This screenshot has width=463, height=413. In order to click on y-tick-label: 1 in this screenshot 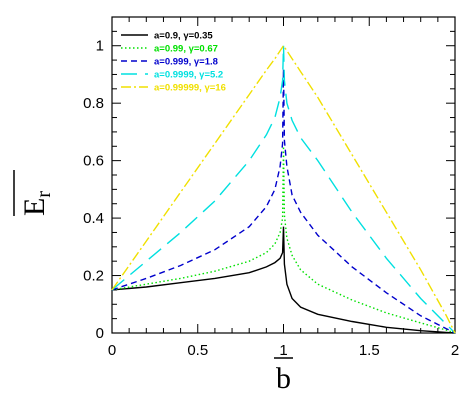, I will do `click(100, 46)`.